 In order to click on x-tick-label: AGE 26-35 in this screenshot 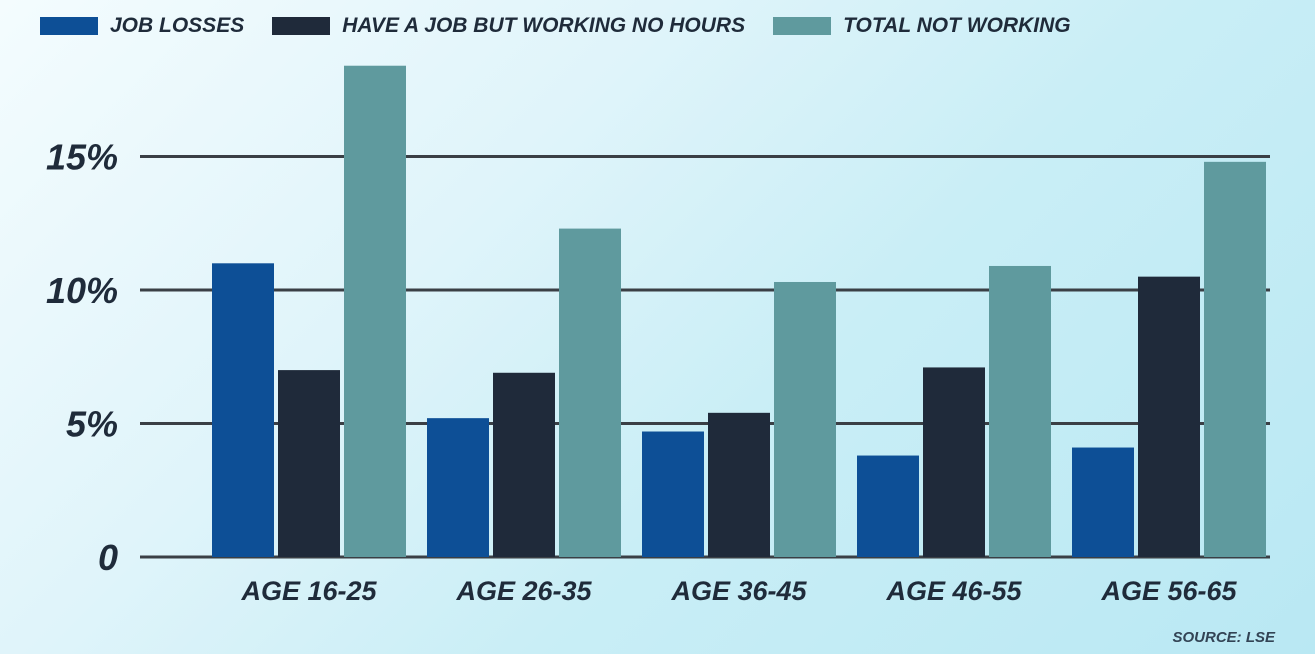, I will do `click(523, 591)`.